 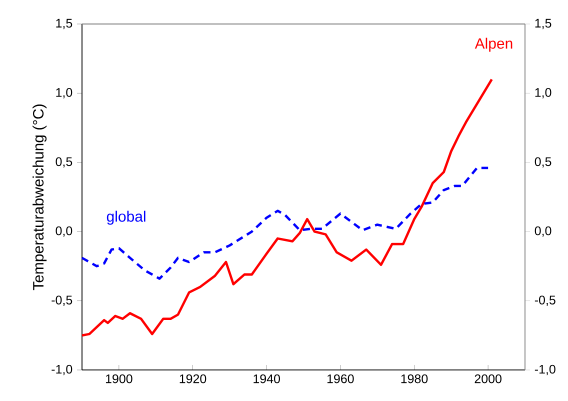 I want to click on y-axis-title: Temperaturabweichung (°C), so click(x=39, y=197).